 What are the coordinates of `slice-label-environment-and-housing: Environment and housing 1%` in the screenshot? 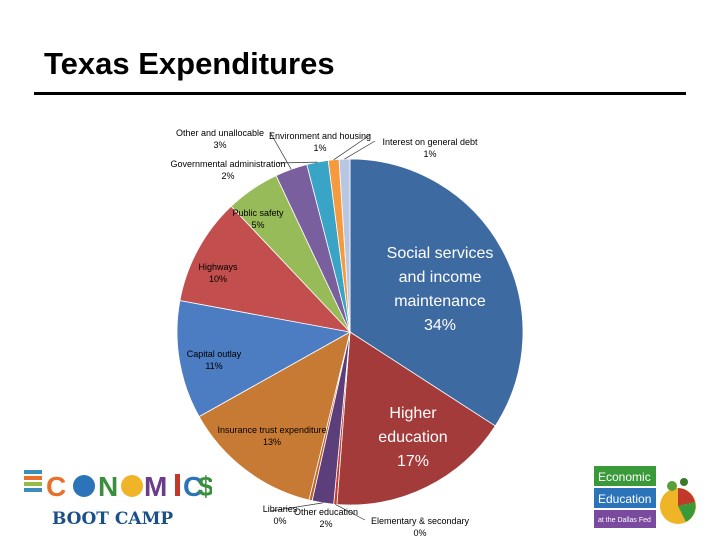 It's located at (320, 142).